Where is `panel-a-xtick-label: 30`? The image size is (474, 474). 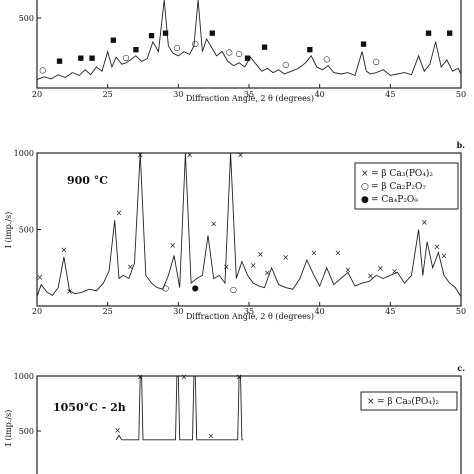 panel-a-xtick-label: 30 is located at coordinates (178, 94).